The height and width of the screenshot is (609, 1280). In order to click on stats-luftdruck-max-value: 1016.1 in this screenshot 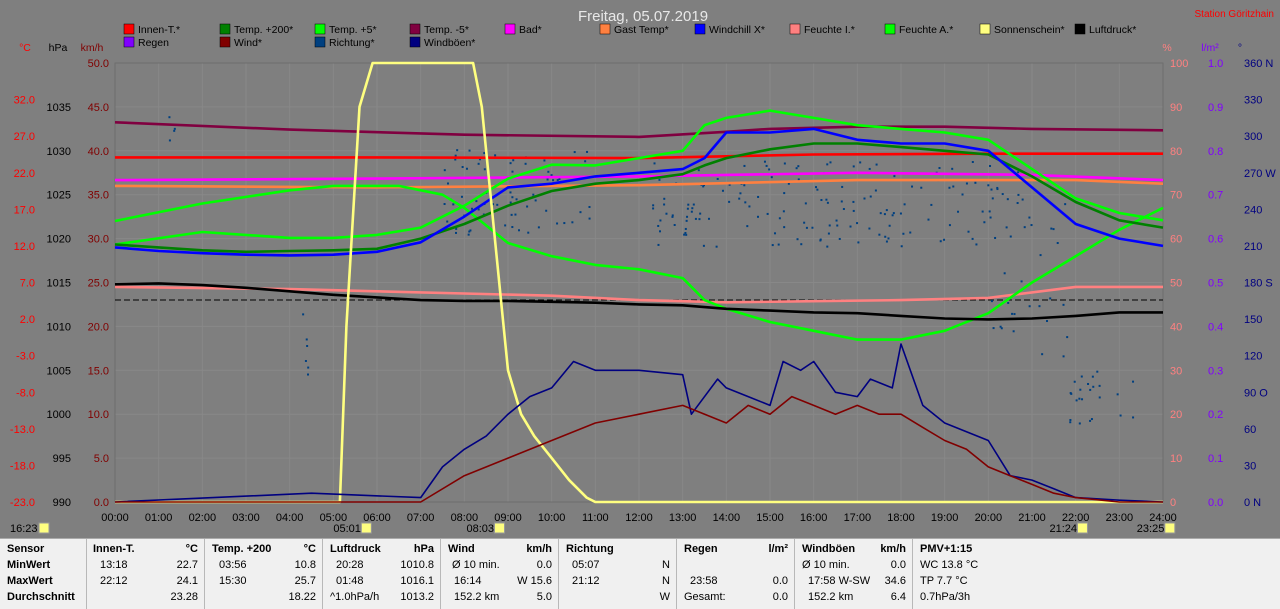, I will do `click(417, 581)`.